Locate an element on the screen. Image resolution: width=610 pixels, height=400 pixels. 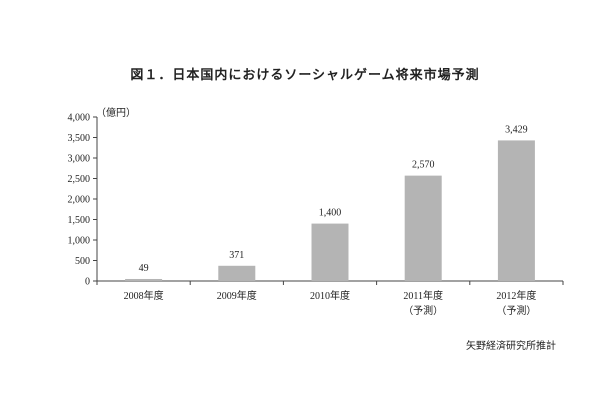
y-tick-label: 0 is located at coordinates (87, 282).